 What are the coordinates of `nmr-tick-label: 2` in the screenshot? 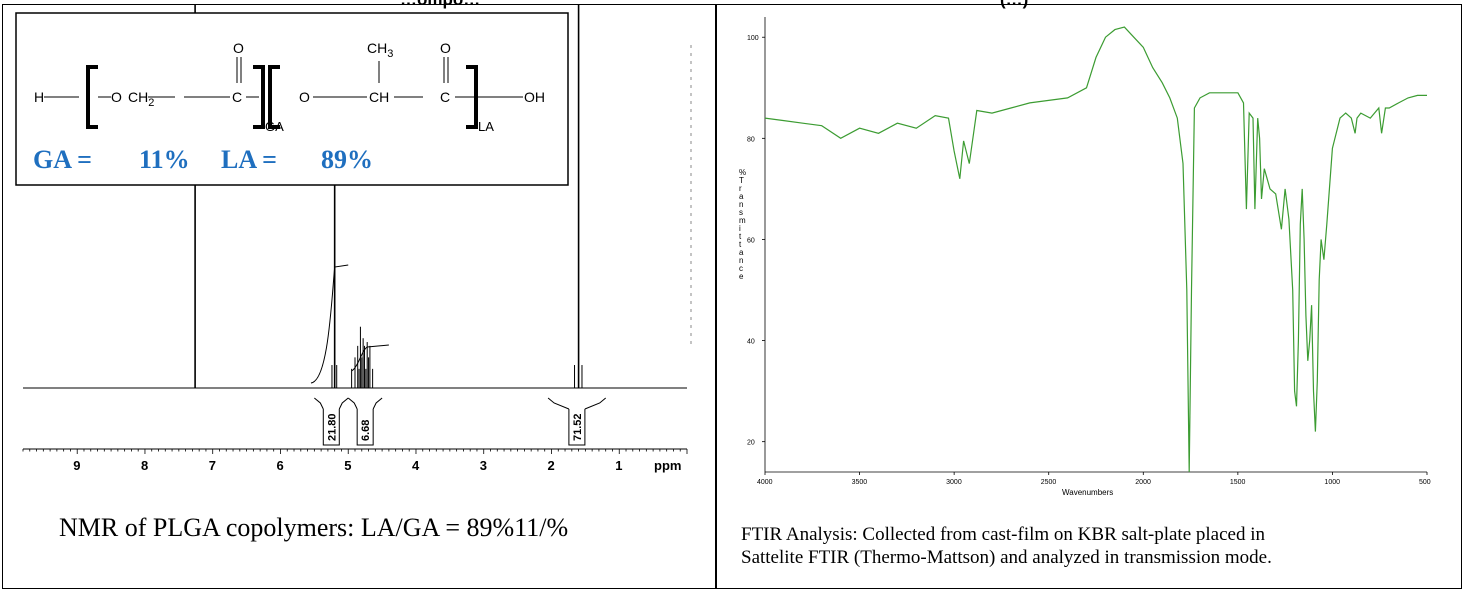 It's located at (550, 465).